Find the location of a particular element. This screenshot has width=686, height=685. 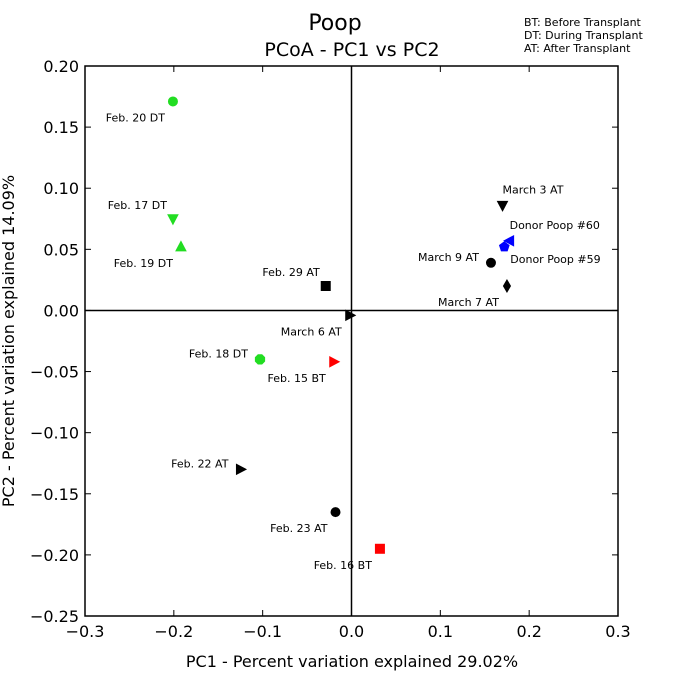

y-tick-label: 0.10 is located at coordinates (61, 188).